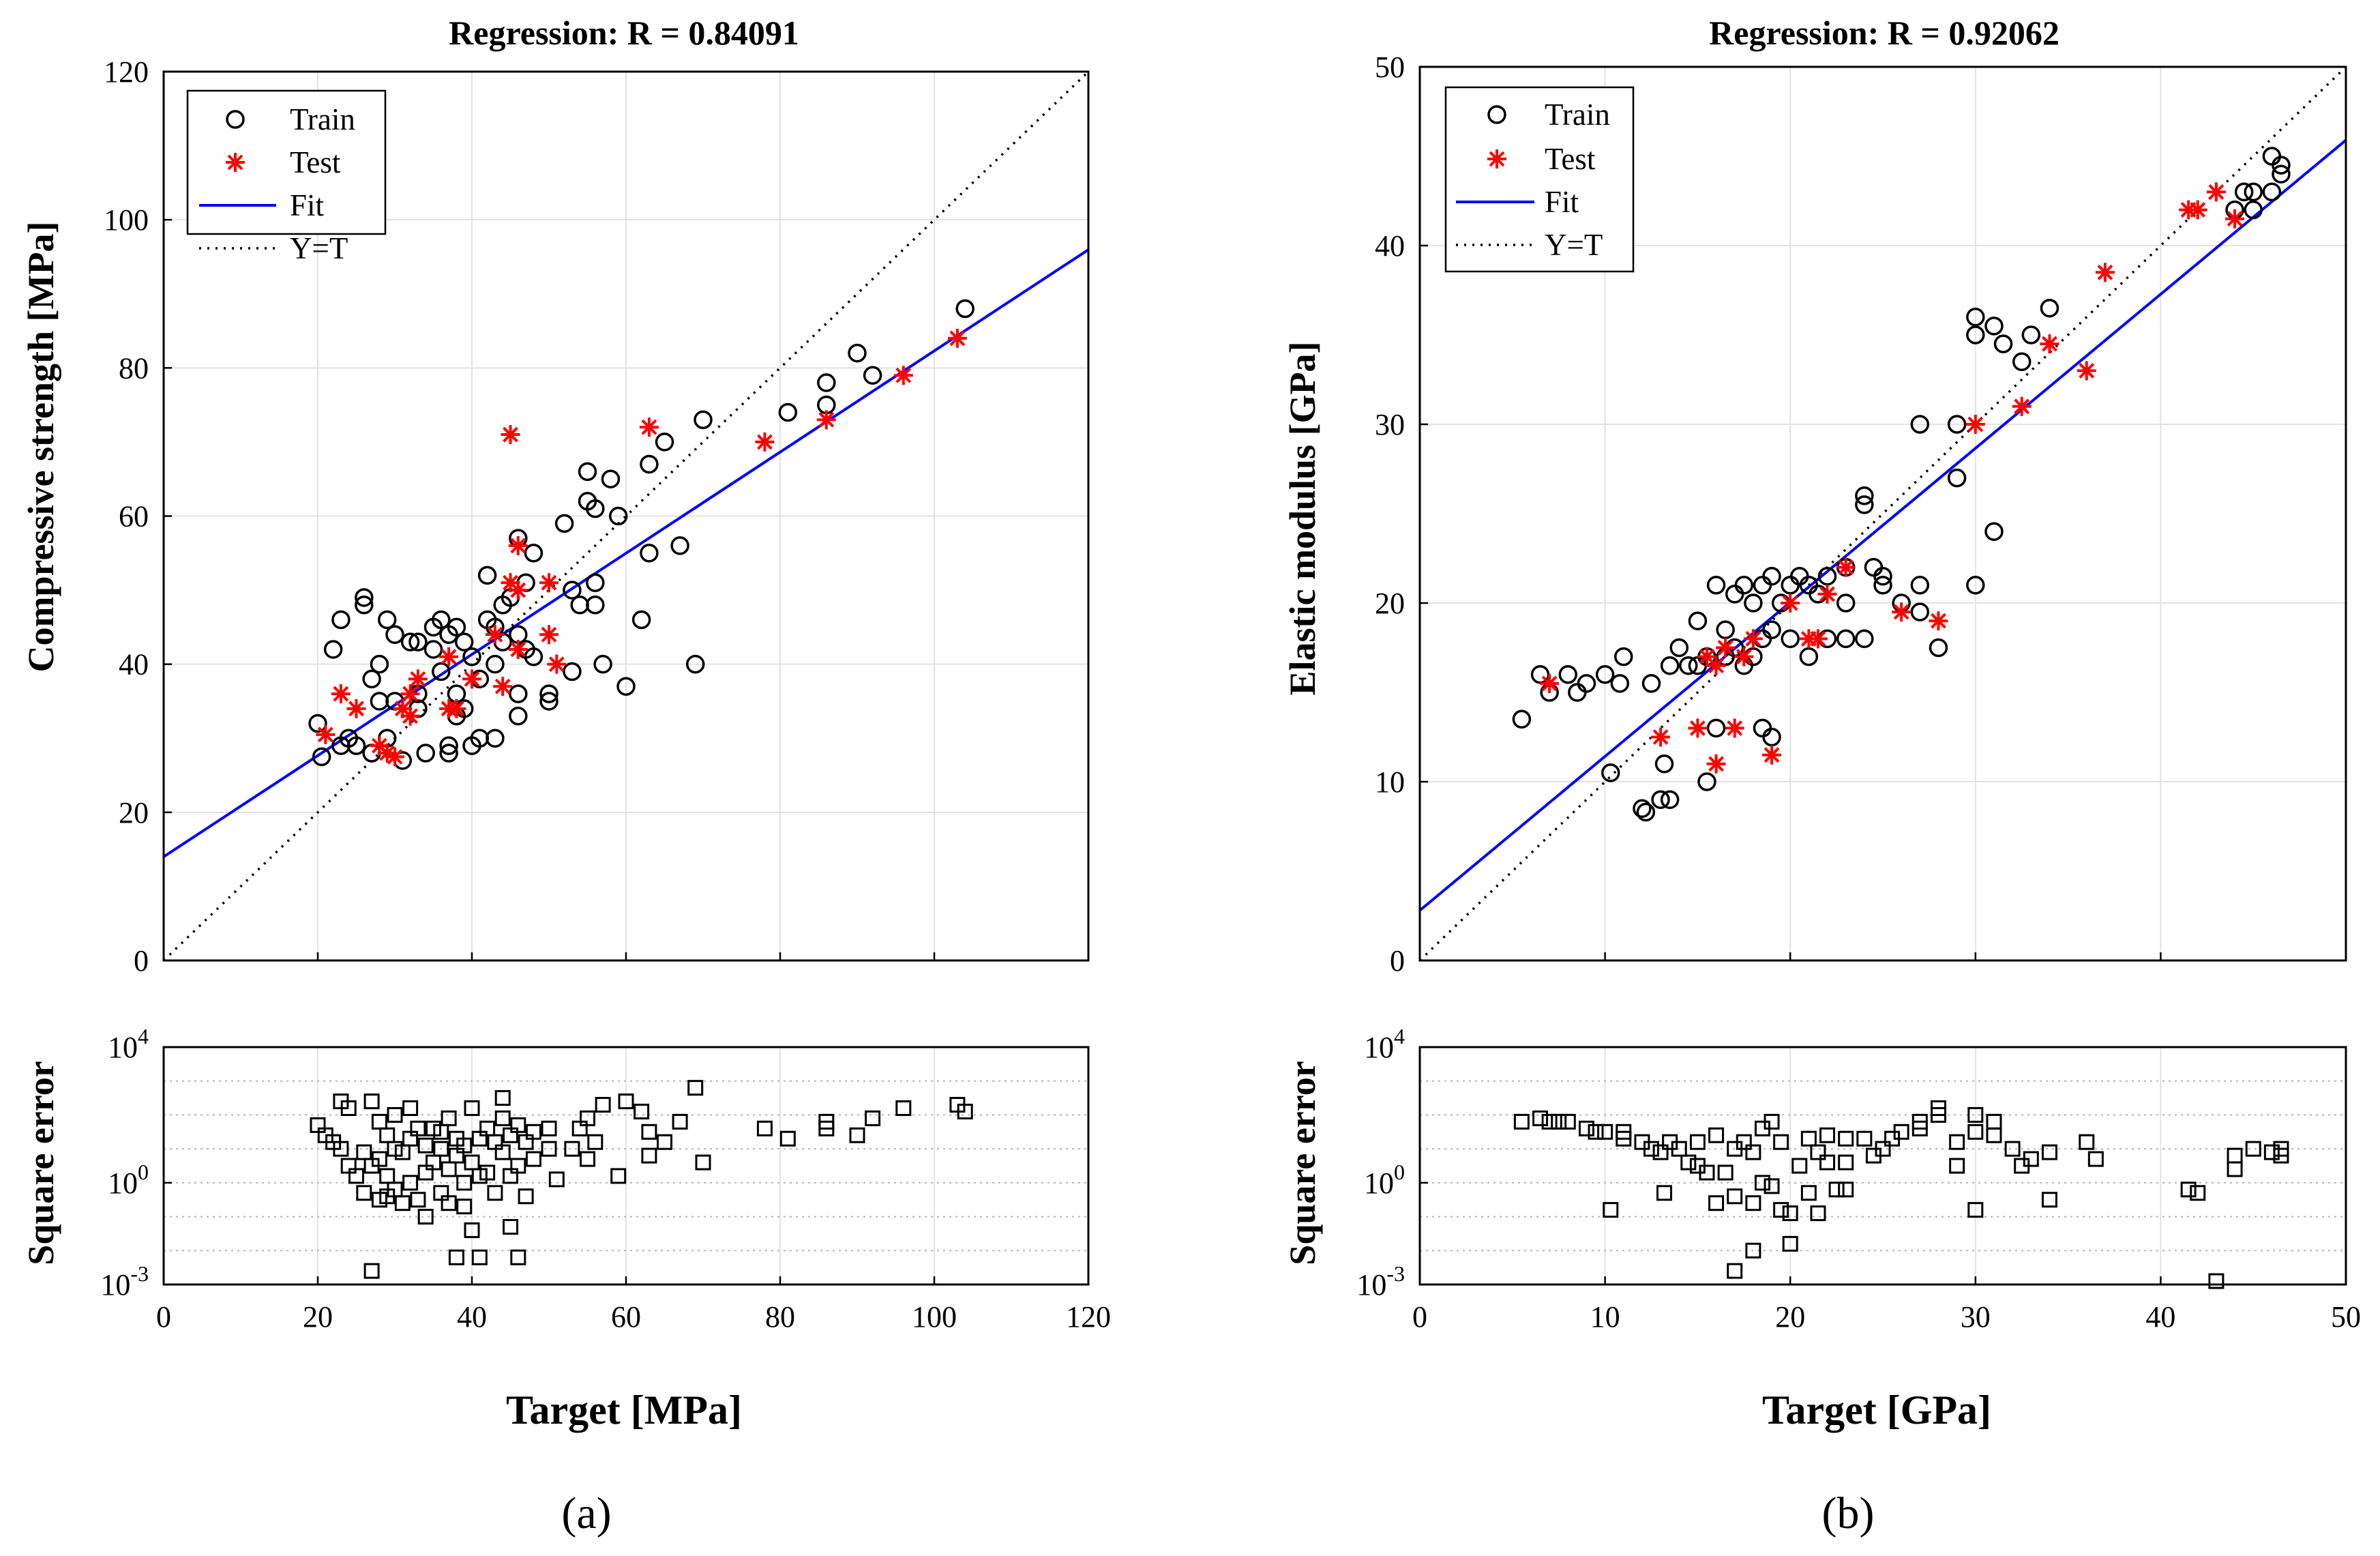 The image size is (2380, 1556). I want to click on y-ticks: 0 20 40 60 80 100 120, so click(138, 516).